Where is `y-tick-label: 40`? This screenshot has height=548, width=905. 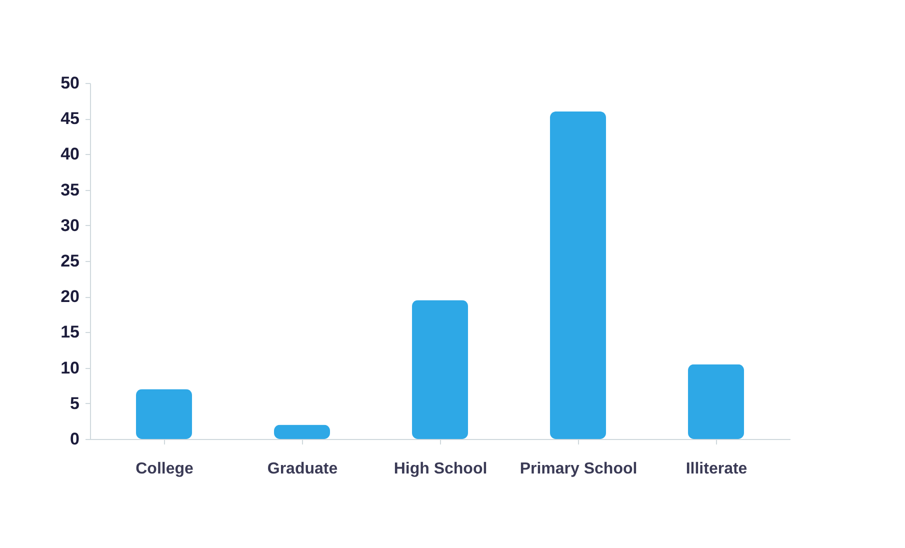 y-tick-label: 40 is located at coordinates (70, 154).